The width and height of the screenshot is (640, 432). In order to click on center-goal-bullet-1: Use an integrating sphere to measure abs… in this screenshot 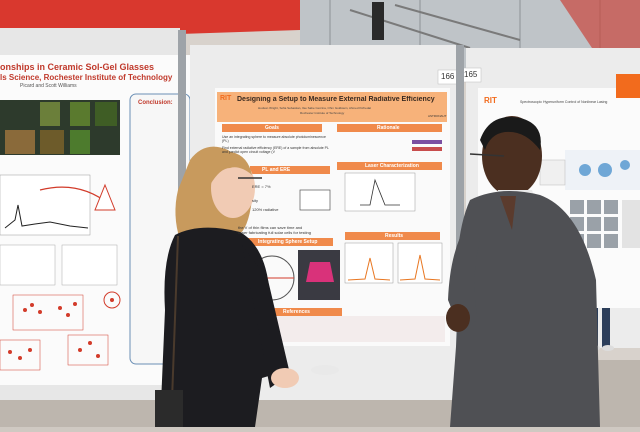, I will do `click(274, 139)`.